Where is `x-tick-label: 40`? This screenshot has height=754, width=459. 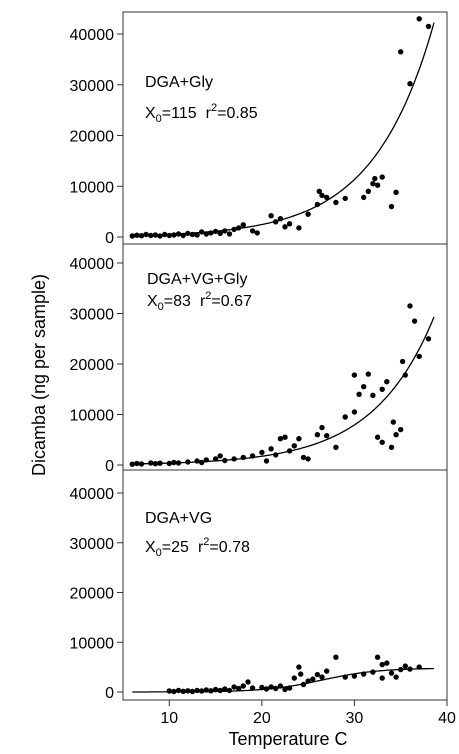 x-tick-label: 40 is located at coordinates (447, 718).